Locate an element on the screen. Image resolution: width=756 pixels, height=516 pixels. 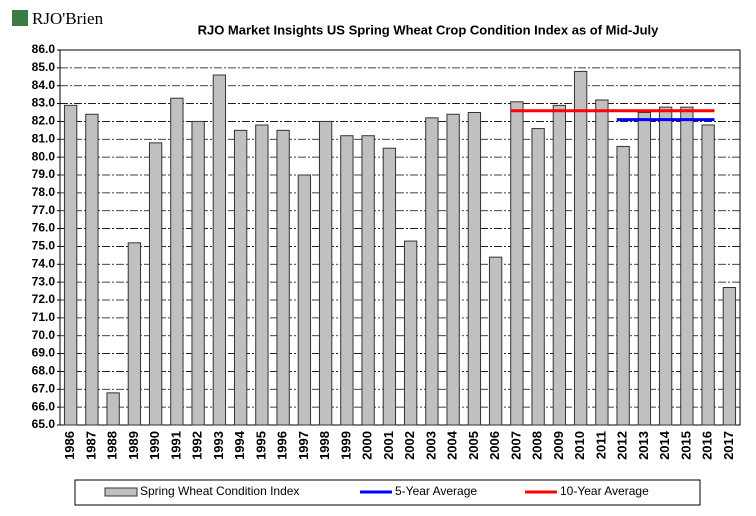
y-tick-label: 70.0 is located at coordinates (44, 335).